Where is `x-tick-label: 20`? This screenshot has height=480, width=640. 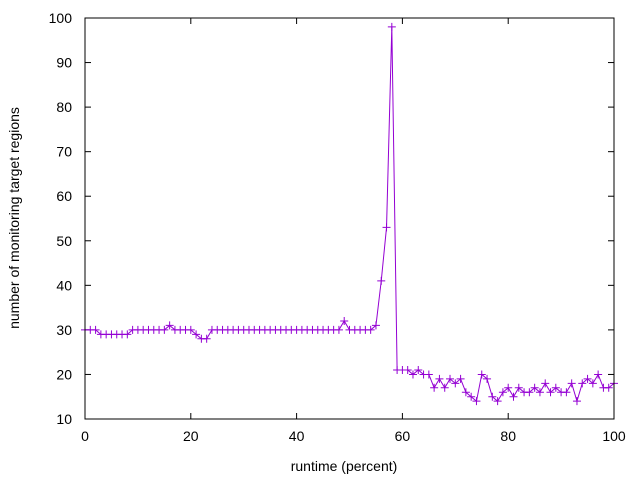
x-tick-label: 20 is located at coordinates (191, 436).